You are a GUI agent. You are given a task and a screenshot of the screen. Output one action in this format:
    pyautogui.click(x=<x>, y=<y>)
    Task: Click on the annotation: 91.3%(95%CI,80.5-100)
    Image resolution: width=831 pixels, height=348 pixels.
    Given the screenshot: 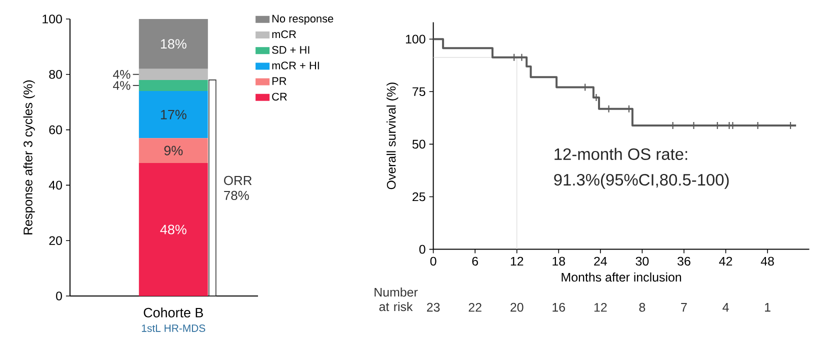 What is the action you would take?
    pyautogui.click(x=641, y=181)
    